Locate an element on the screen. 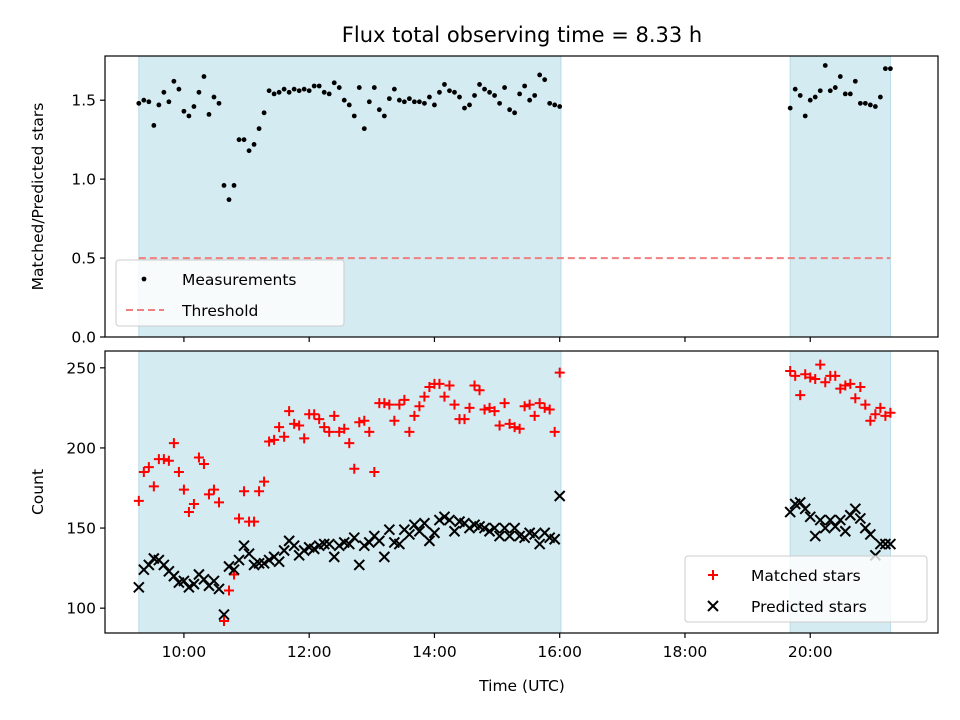  legend: Matched stars Predicted stars is located at coordinates (806, 589).